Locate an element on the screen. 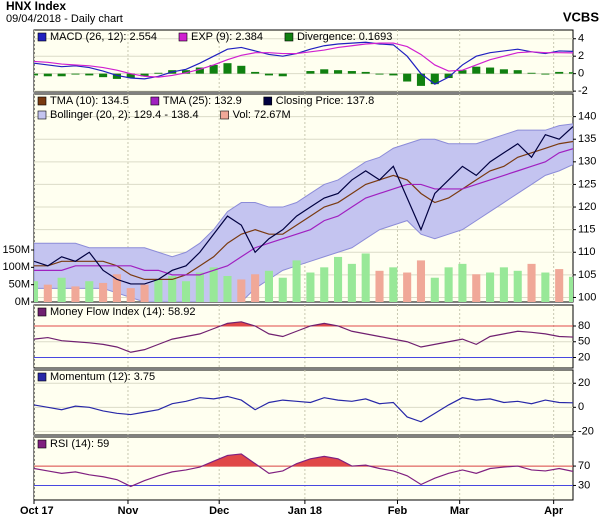 The height and width of the screenshot is (527, 603). y-tick-label: 70 is located at coordinates (584, 466).